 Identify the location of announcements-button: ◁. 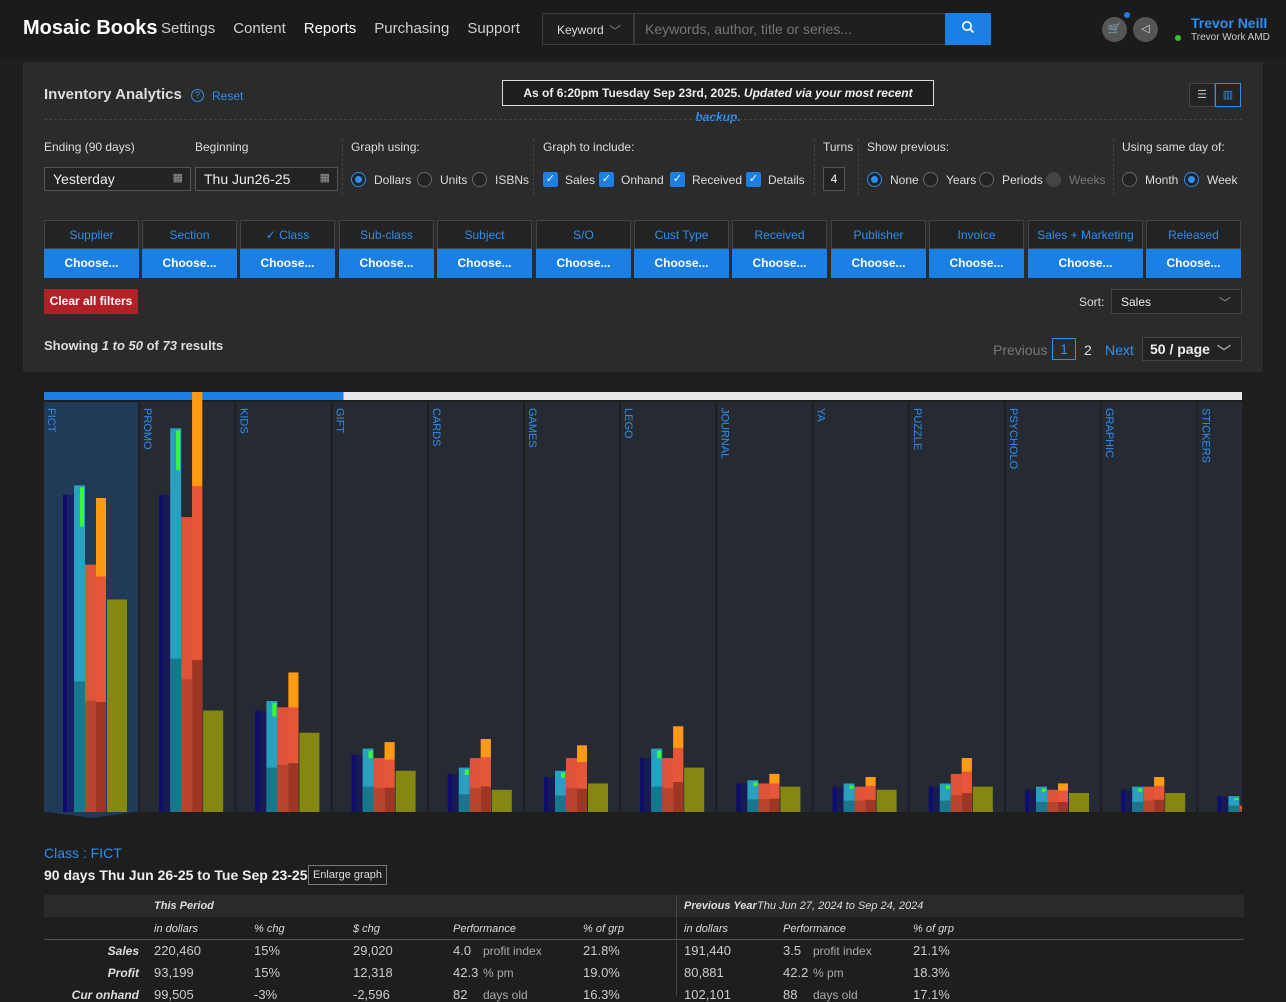
(1145, 29).